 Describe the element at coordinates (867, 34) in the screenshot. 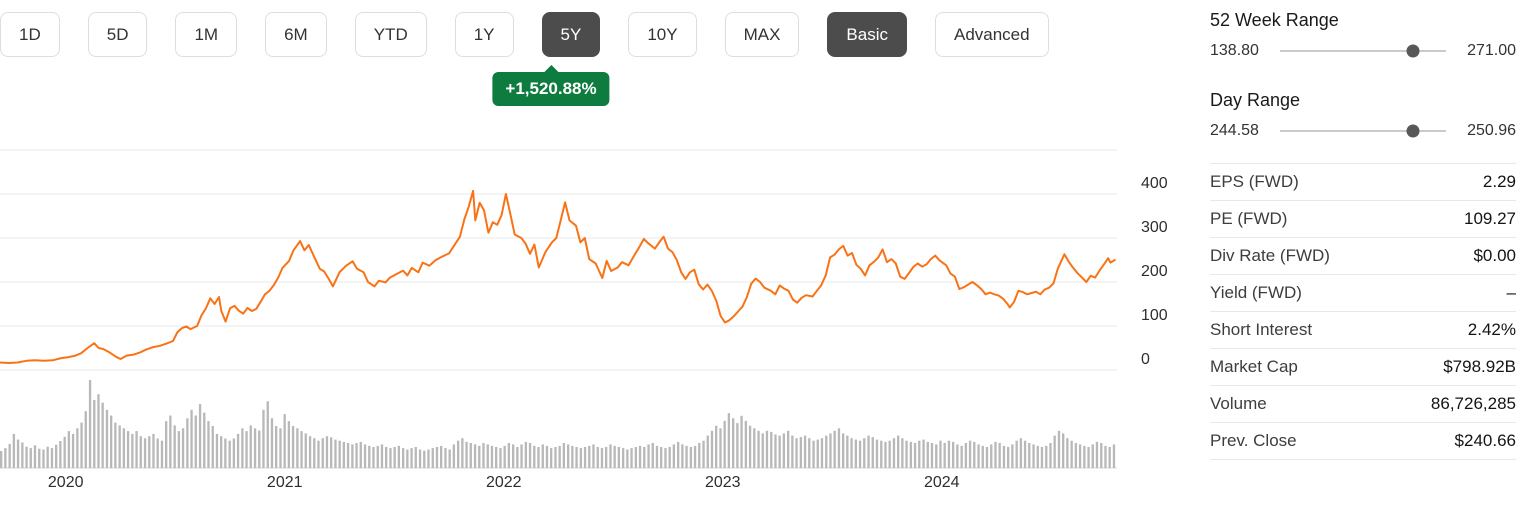

I see `mode-button-basic: Basic` at that location.